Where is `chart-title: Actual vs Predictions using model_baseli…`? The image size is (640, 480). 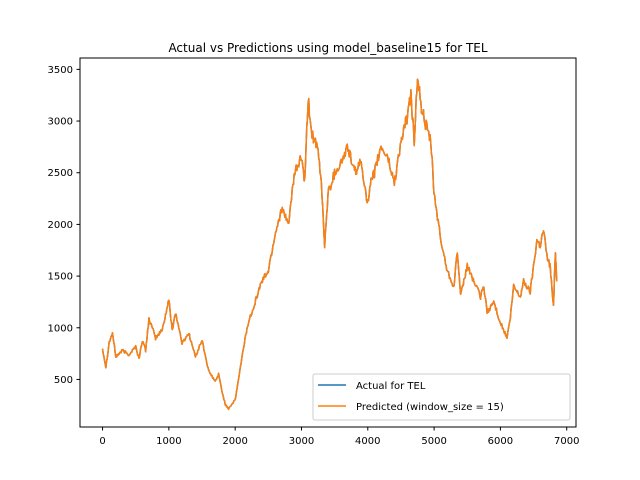 chart-title: Actual vs Predictions using model_baseli… is located at coordinates (327, 48).